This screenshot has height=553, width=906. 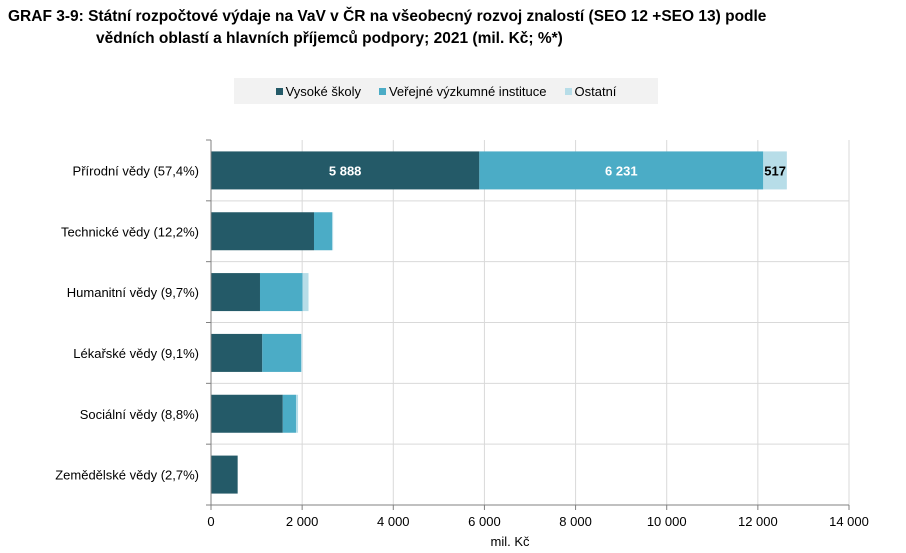 I want to click on legend-label: Vysoké školy, so click(x=323, y=91).